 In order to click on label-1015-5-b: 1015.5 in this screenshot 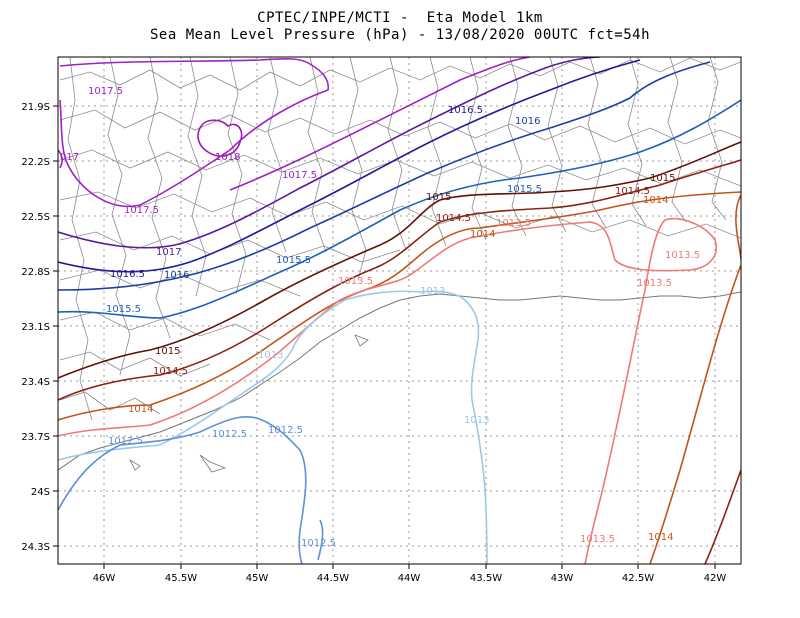, I will do `click(293, 260)`.